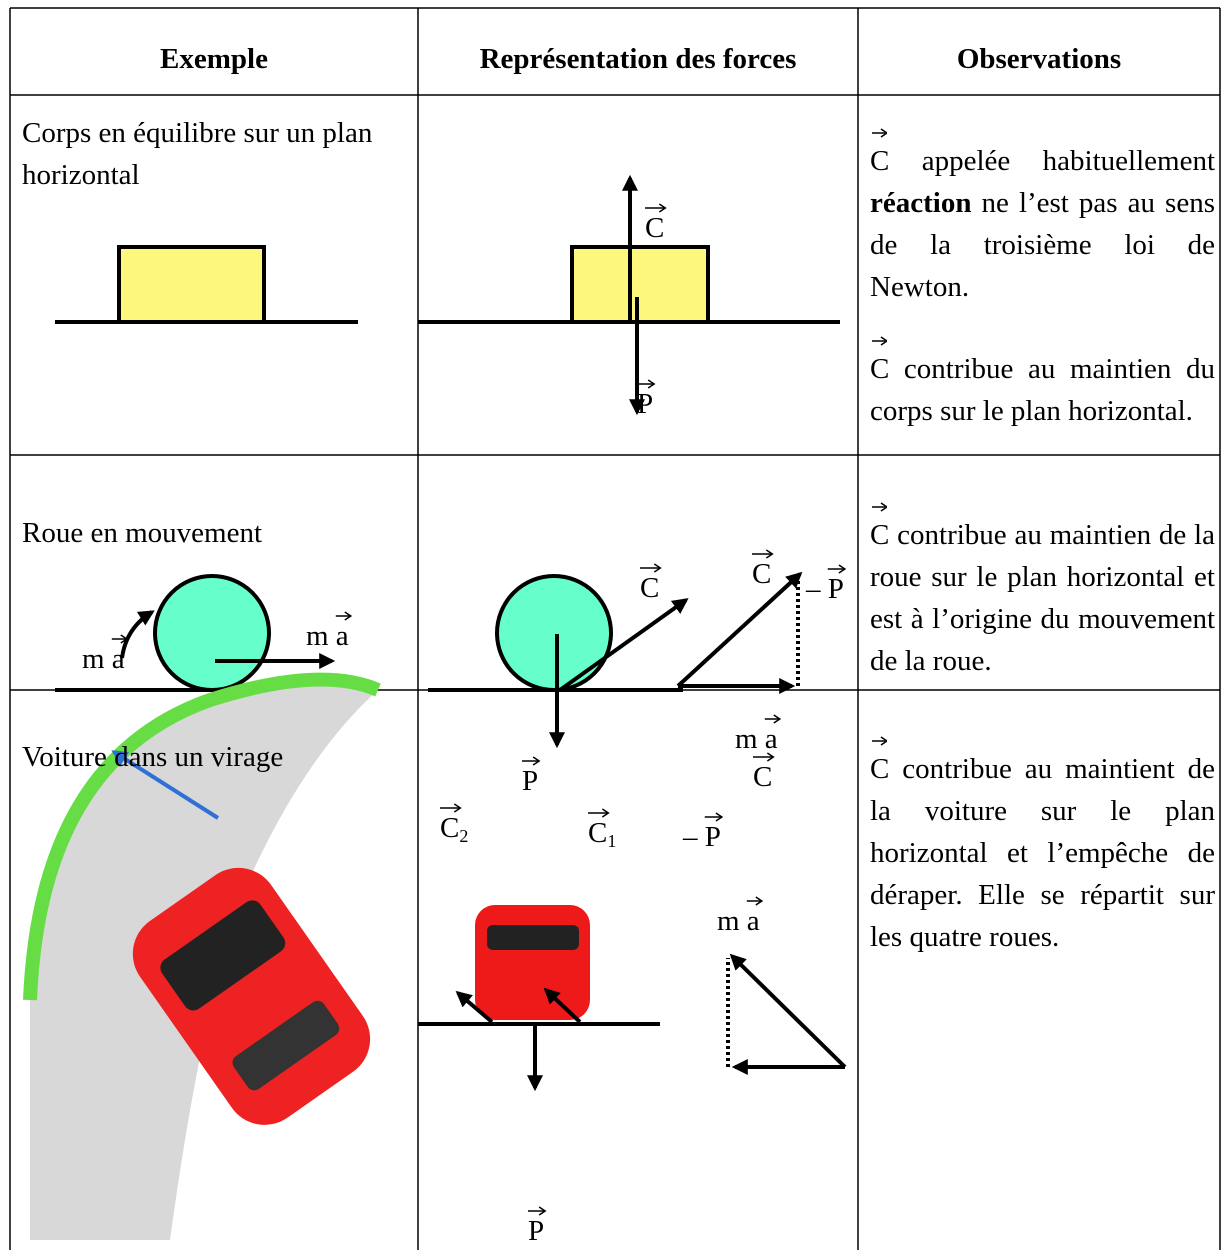  Describe the element at coordinates (214, 59) in the screenshot. I see `column-header: Exemple` at that location.